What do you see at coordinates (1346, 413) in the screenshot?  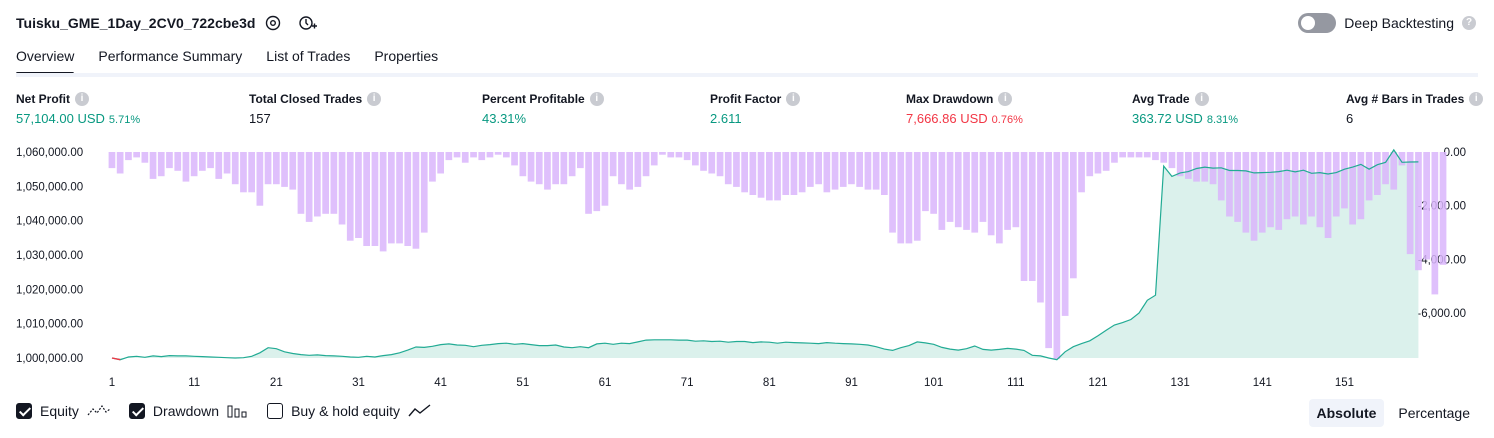 I see `absolute-button: Absolute` at bounding box center [1346, 413].